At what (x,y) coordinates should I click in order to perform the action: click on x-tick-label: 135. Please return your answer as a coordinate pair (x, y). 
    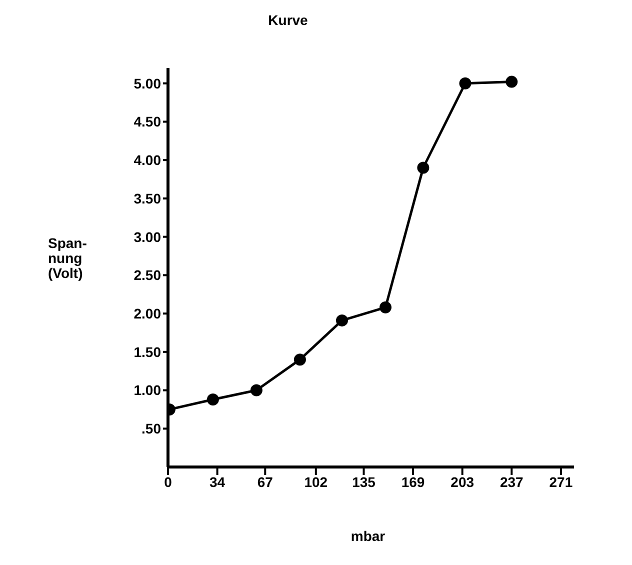
    Looking at the image, I should click on (364, 482).